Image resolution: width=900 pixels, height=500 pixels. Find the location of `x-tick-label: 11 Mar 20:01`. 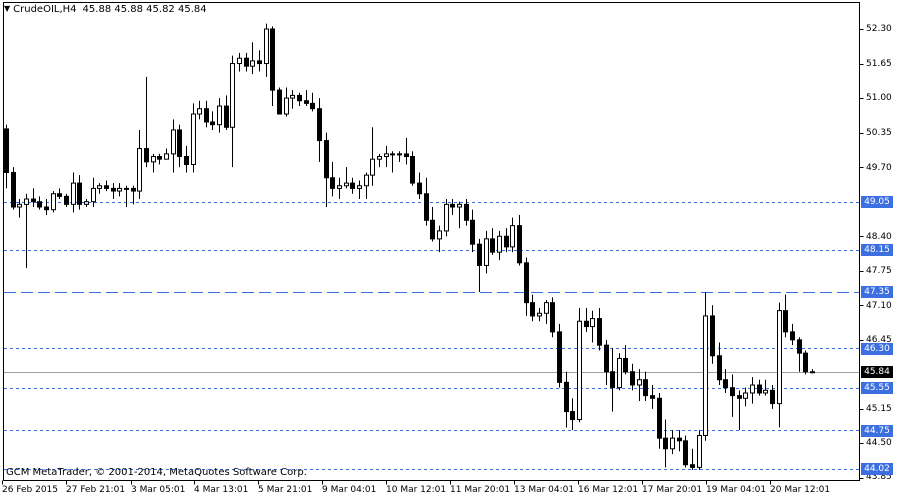

x-tick-label: 11 Mar 20:01 is located at coordinates (480, 490).